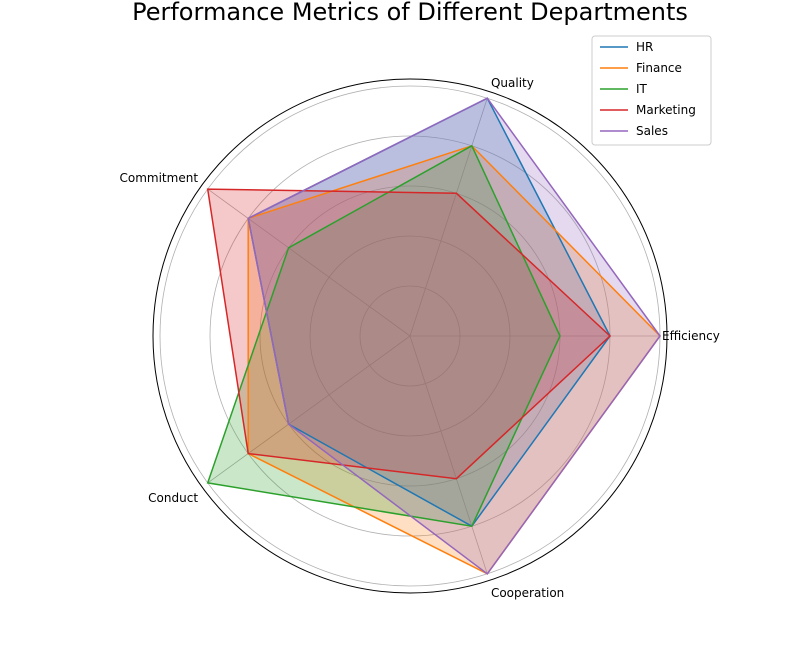 This screenshot has height=666, width=800. I want to click on legend-box, so click(651, 90).